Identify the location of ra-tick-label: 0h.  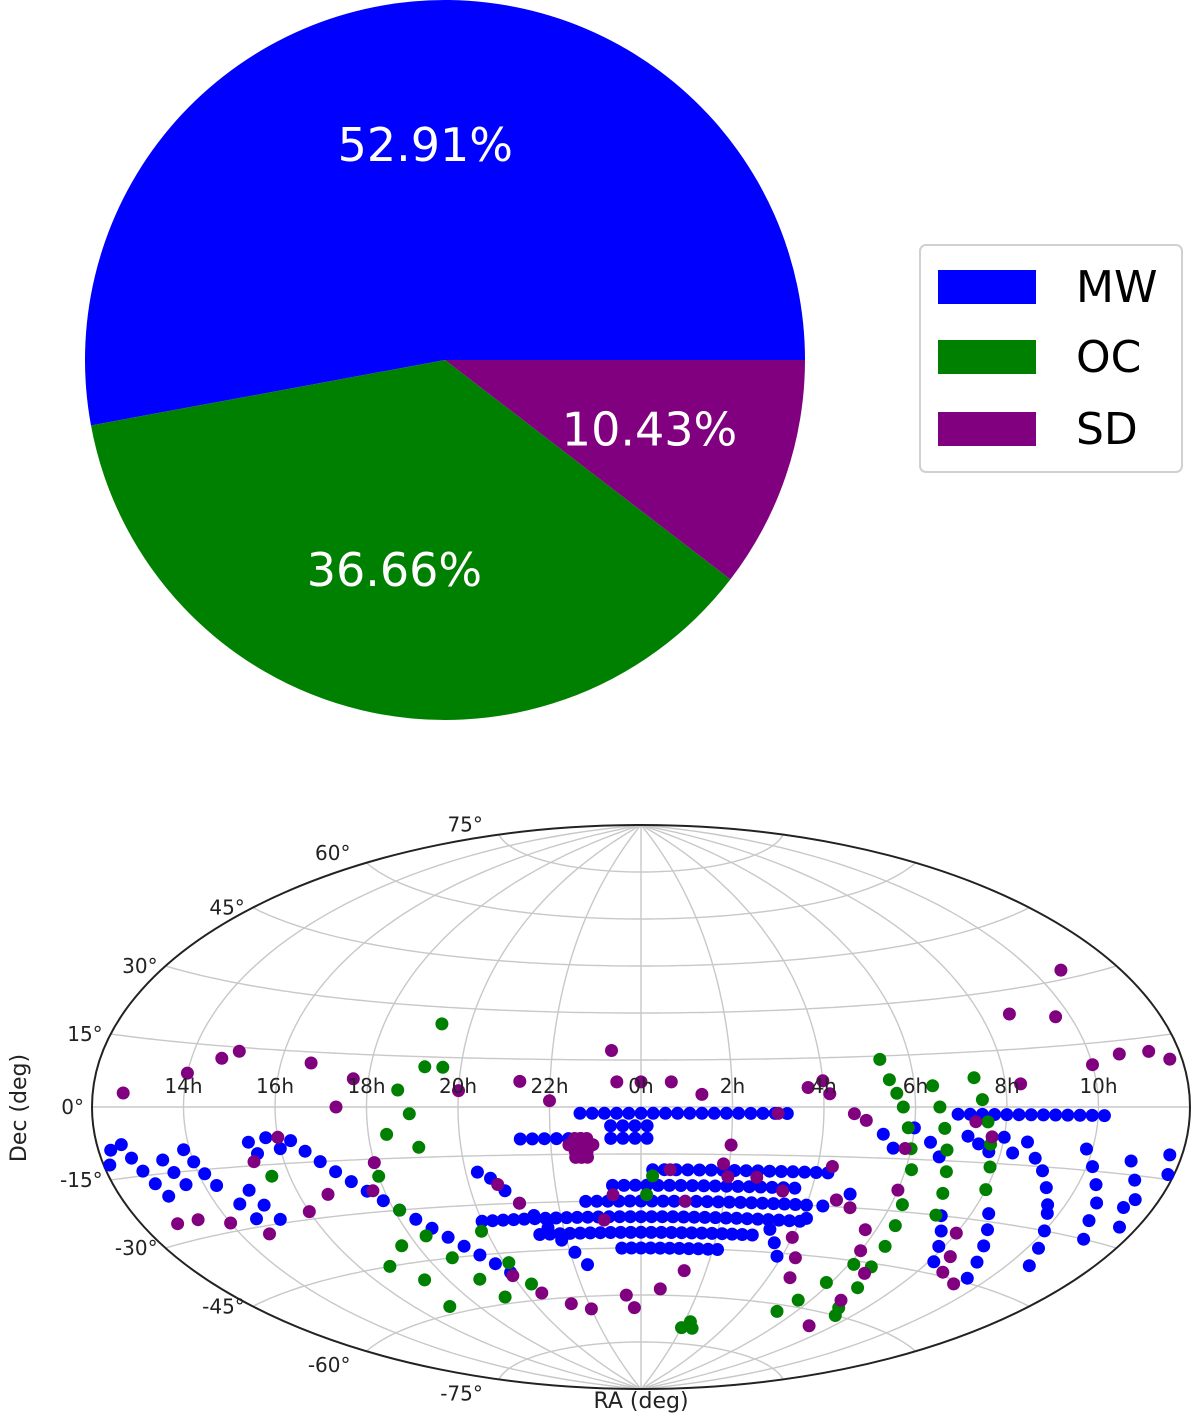
(640, 1086).